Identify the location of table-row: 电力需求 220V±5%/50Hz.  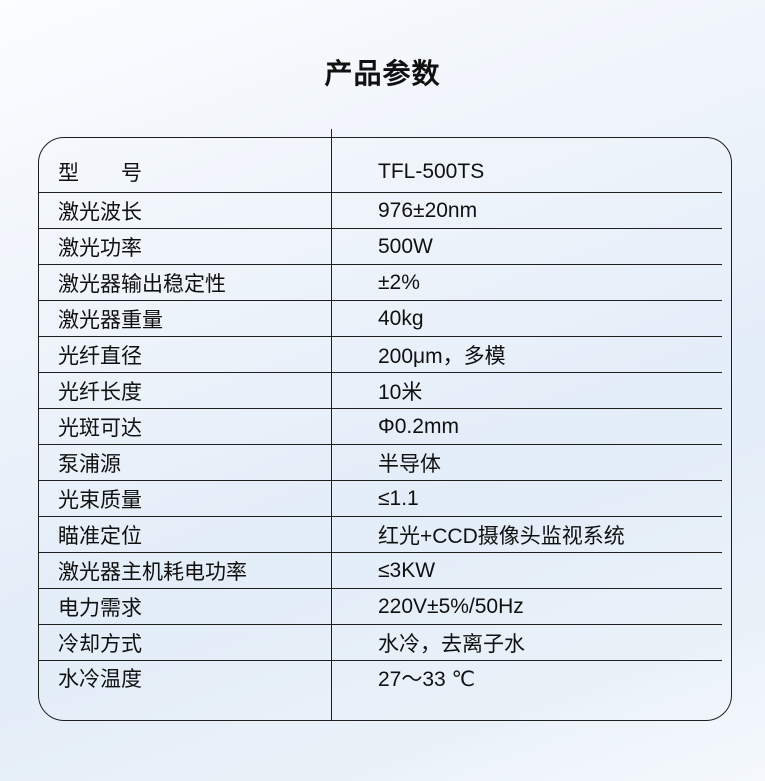
(385, 607).